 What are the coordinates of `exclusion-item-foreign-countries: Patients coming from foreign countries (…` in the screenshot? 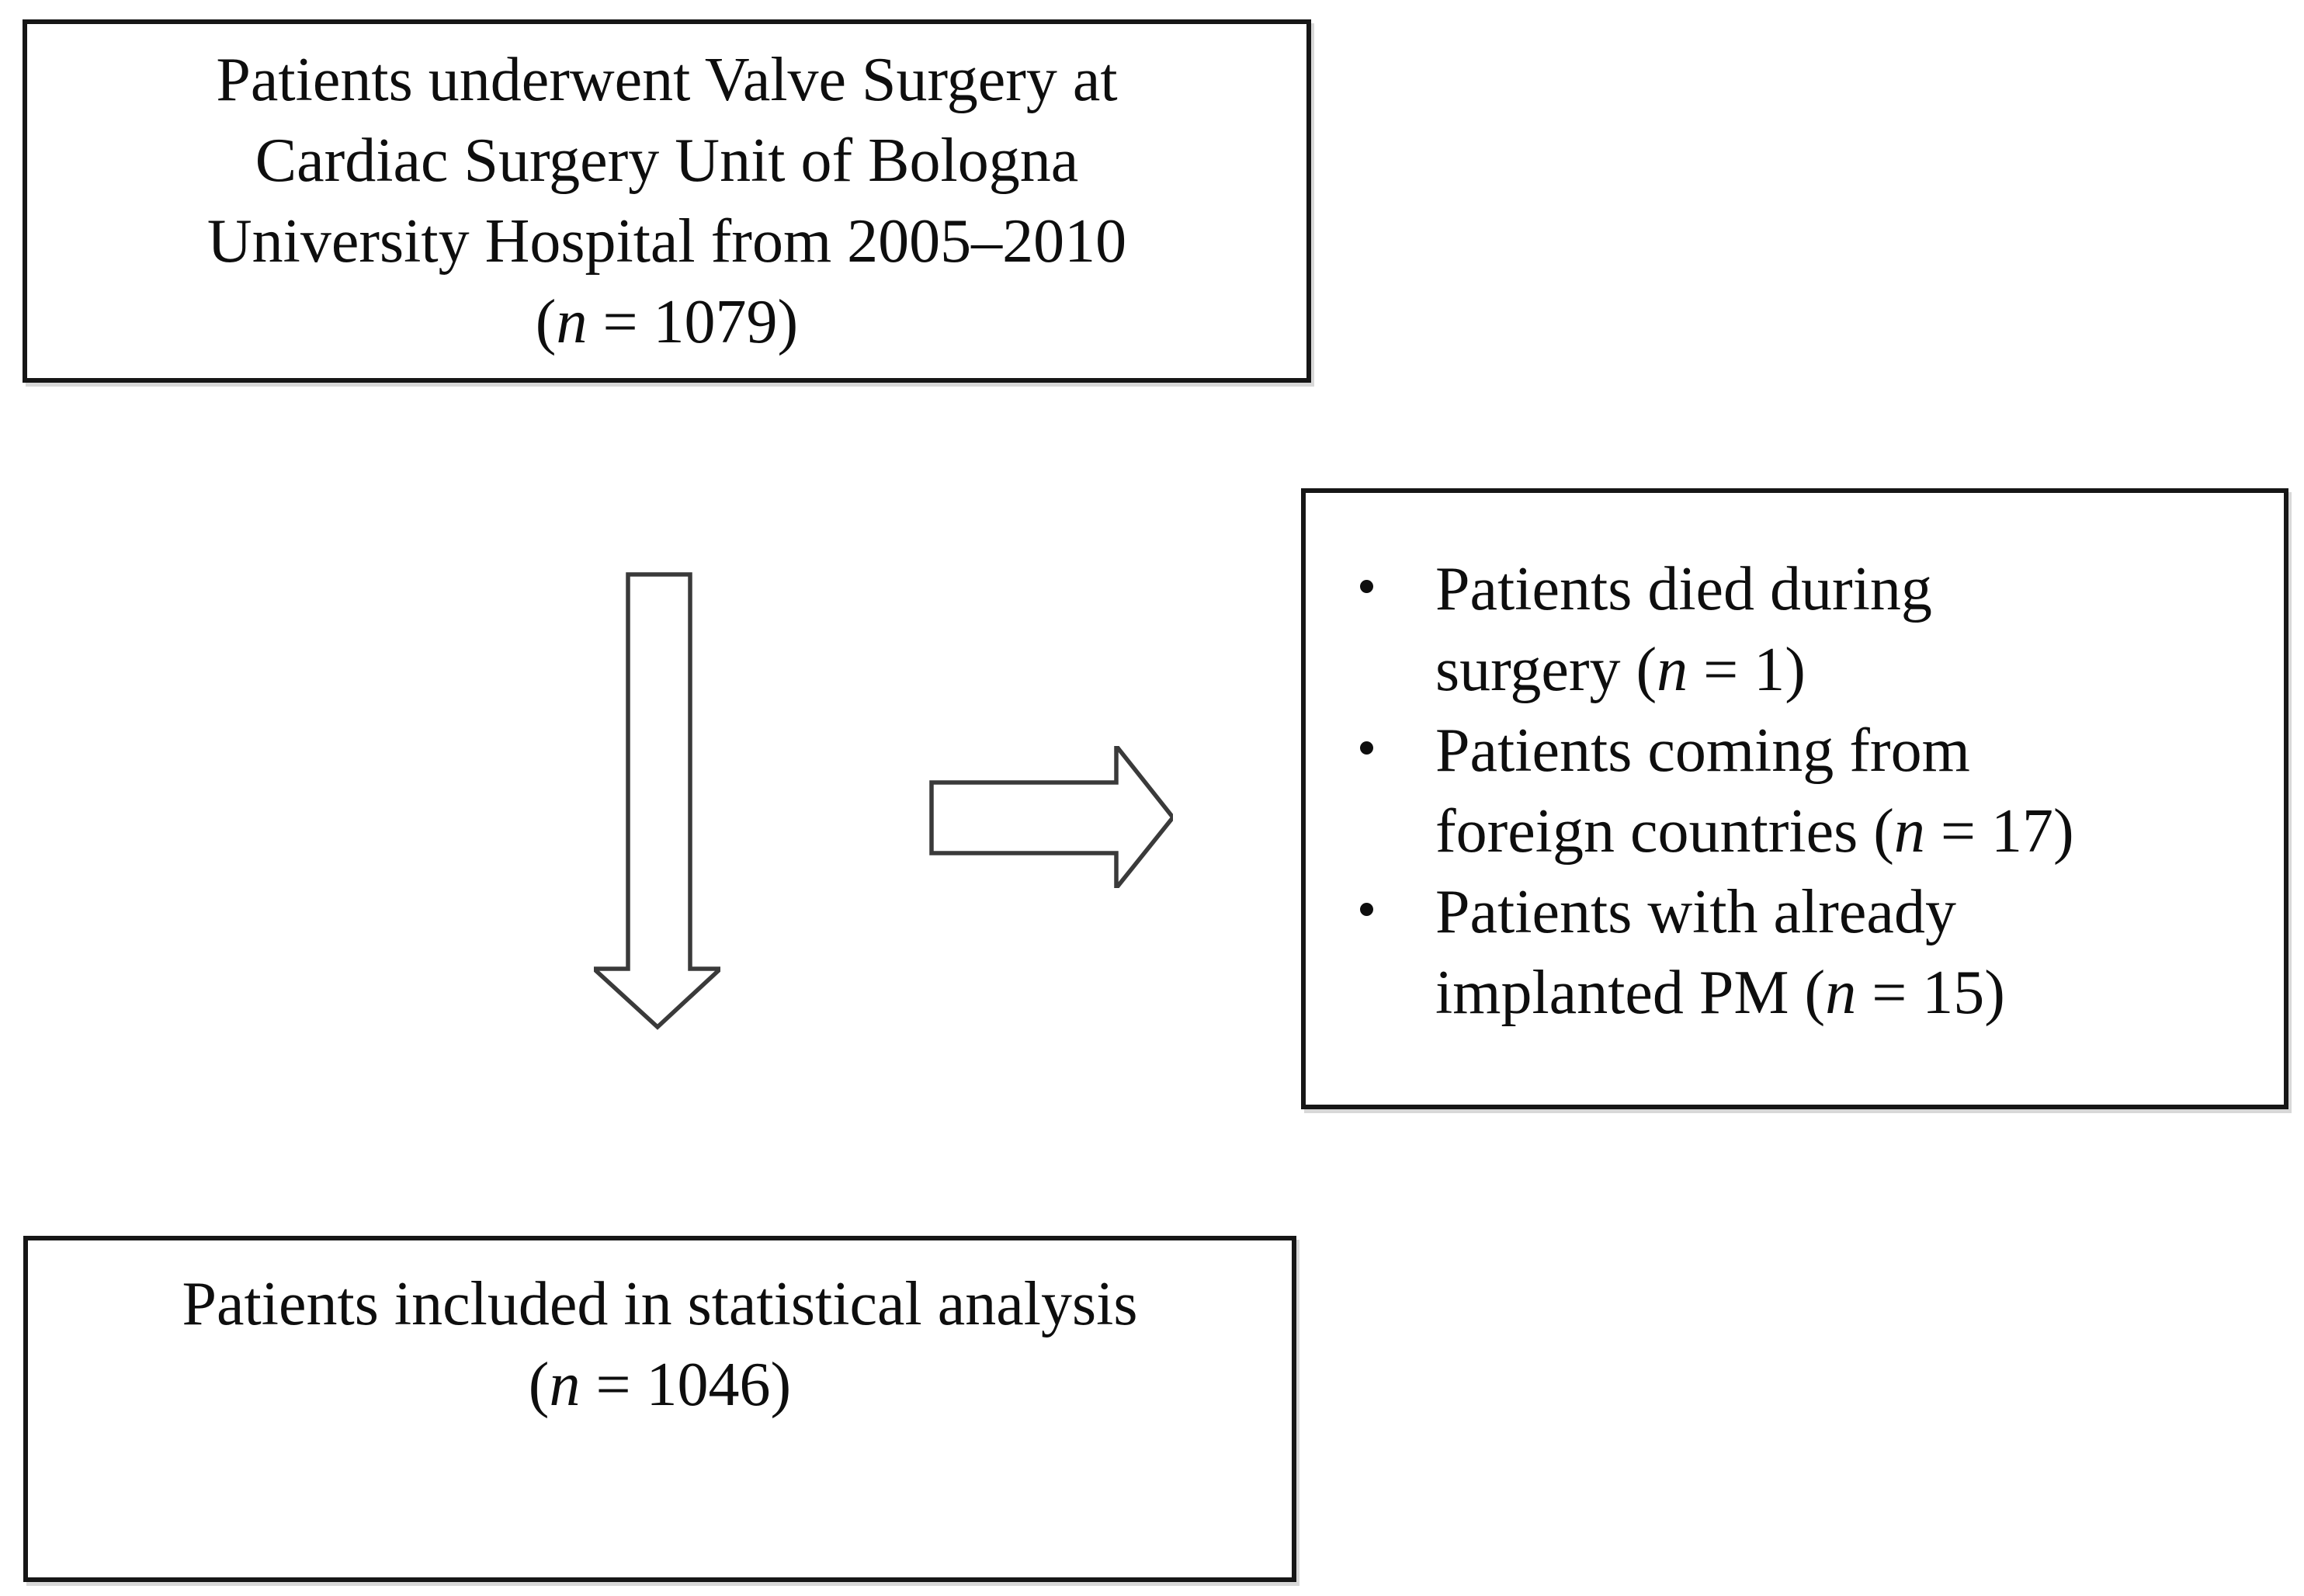 It's located at (1806, 791).